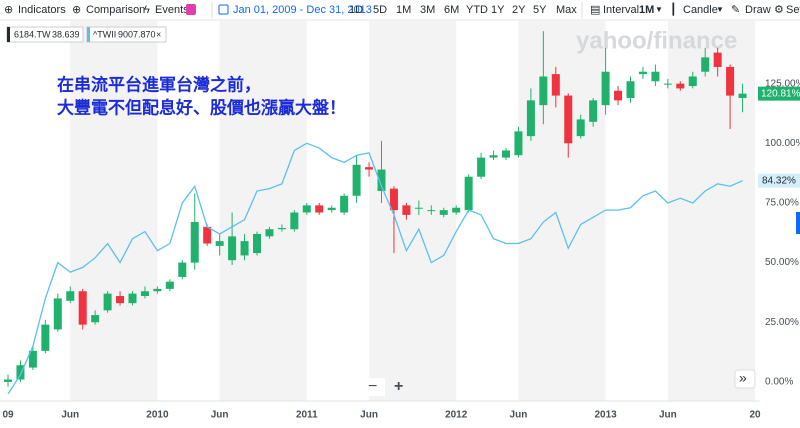 The width and height of the screenshot is (800, 428). I want to click on range-button: YTD, so click(477, 10).